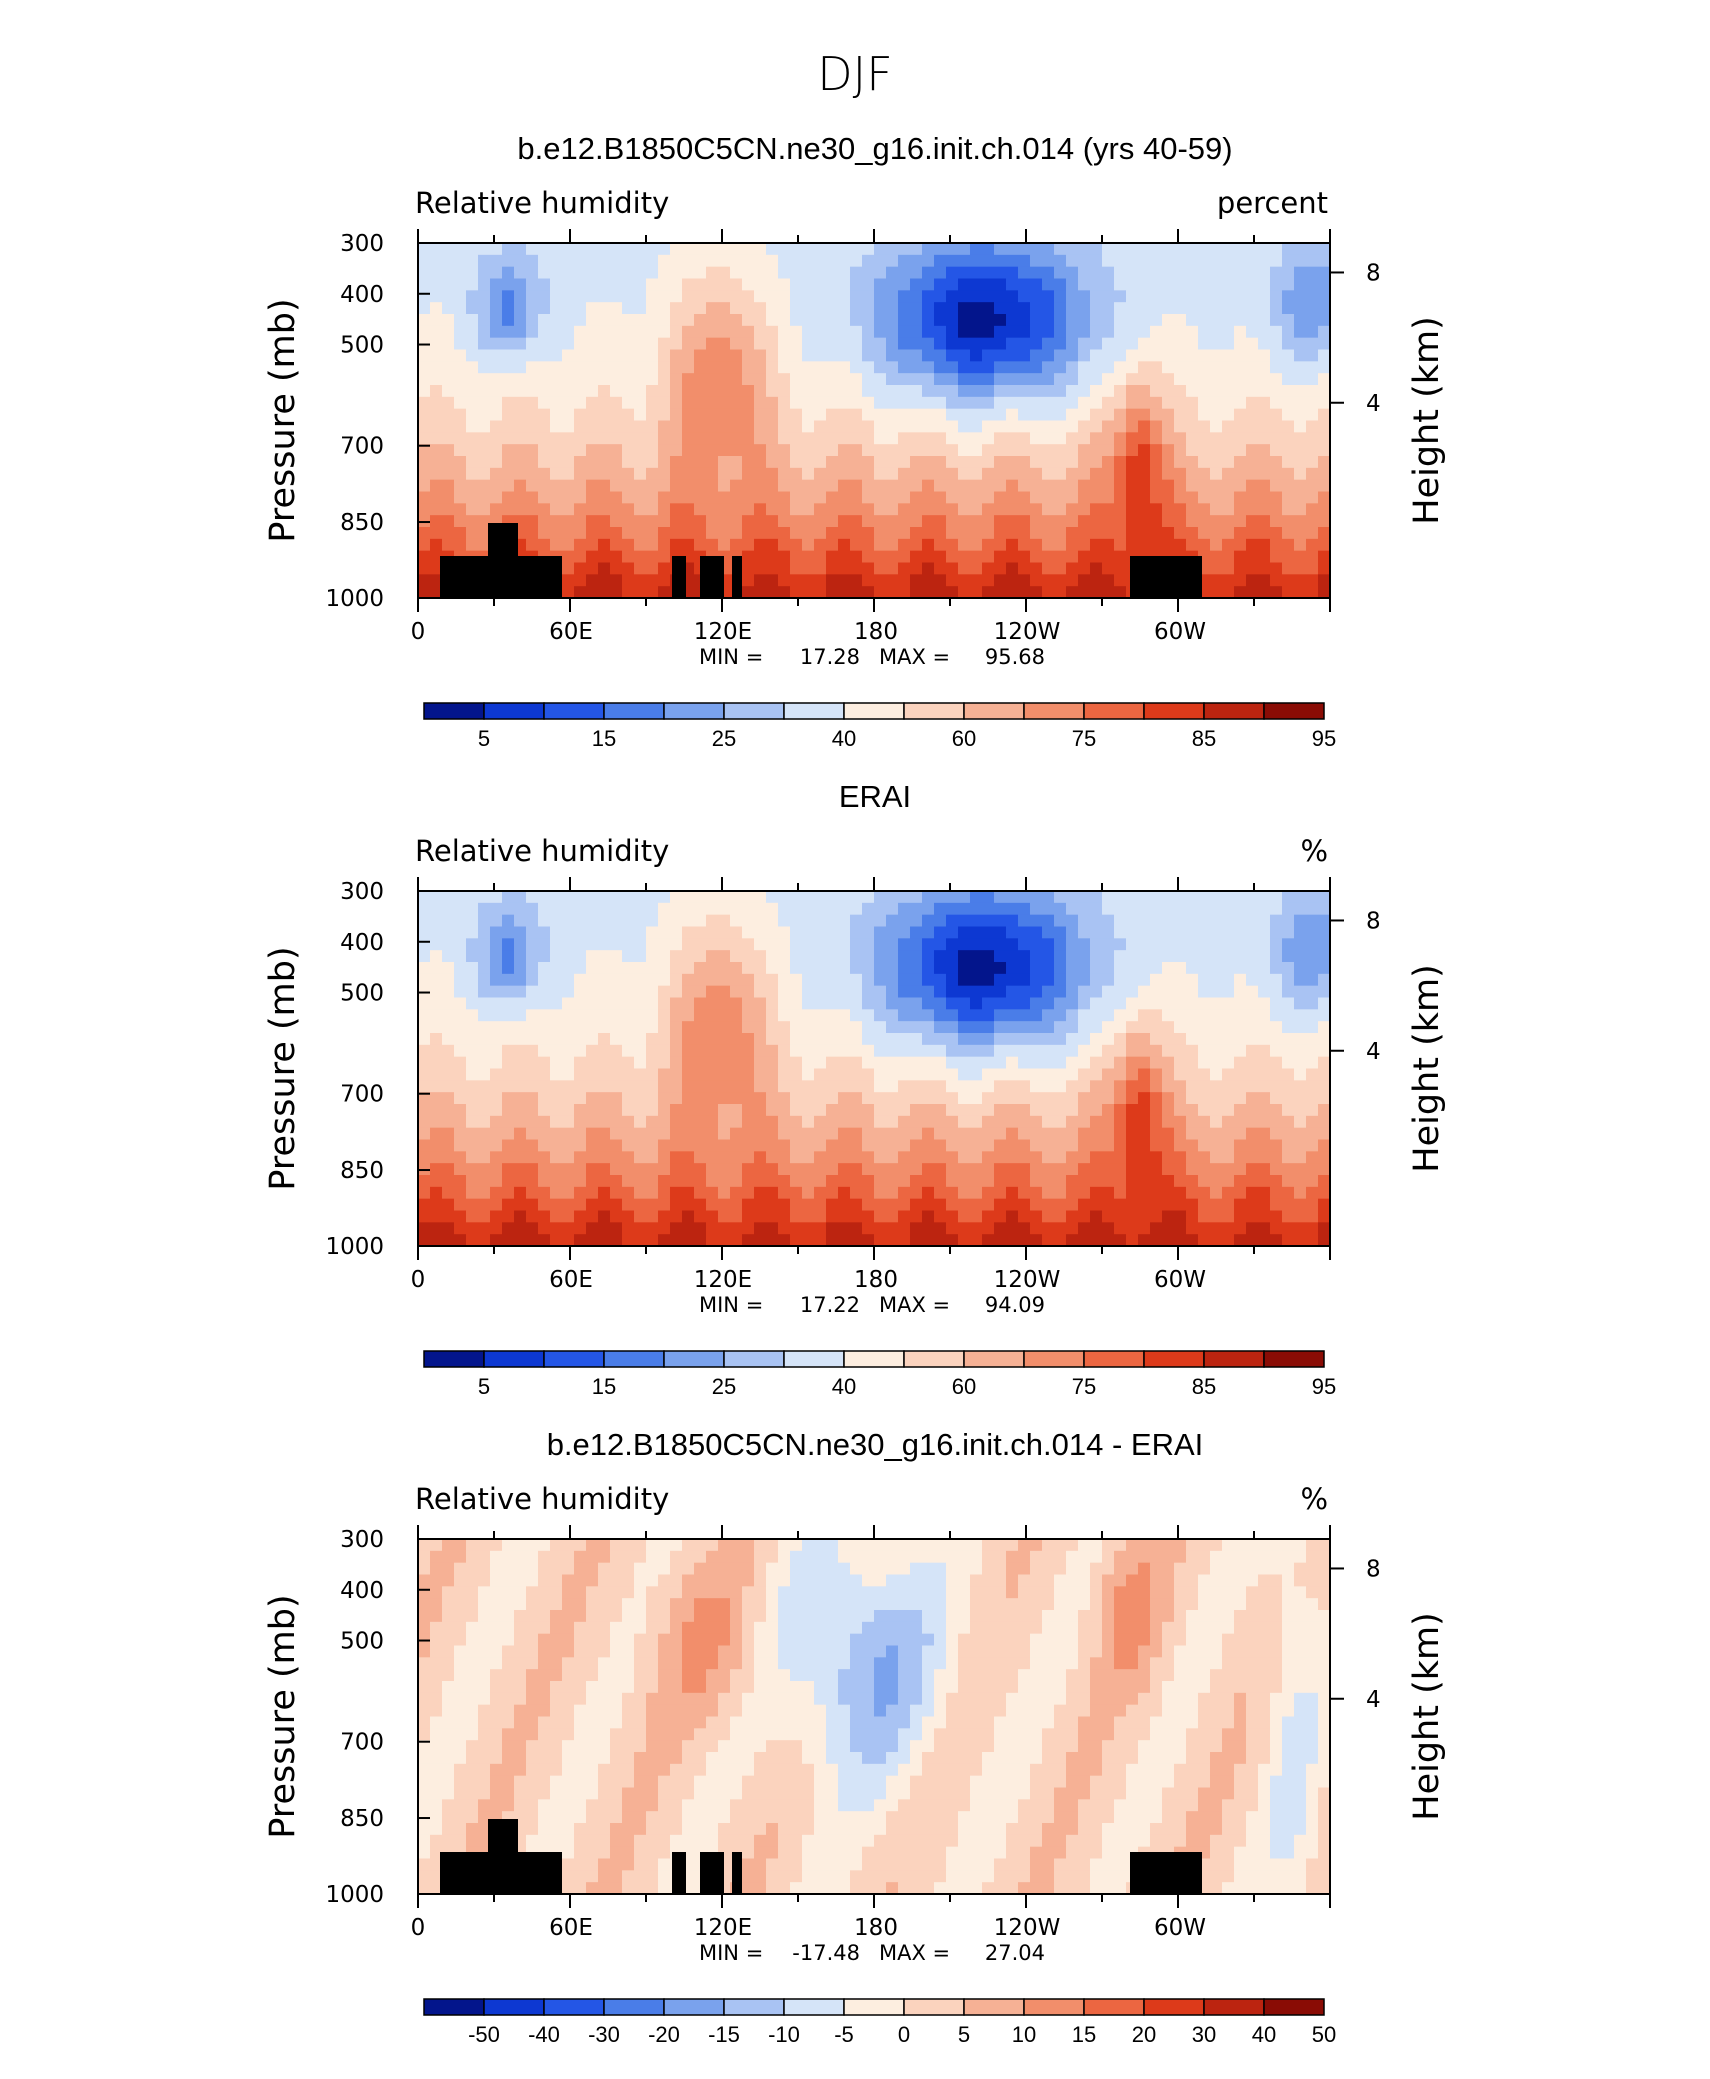 This screenshot has height=2079, width=1710. What do you see at coordinates (830, 1305) in the screenshot?
I see `min-value: 17.22` at bounding box center [830, 1305].